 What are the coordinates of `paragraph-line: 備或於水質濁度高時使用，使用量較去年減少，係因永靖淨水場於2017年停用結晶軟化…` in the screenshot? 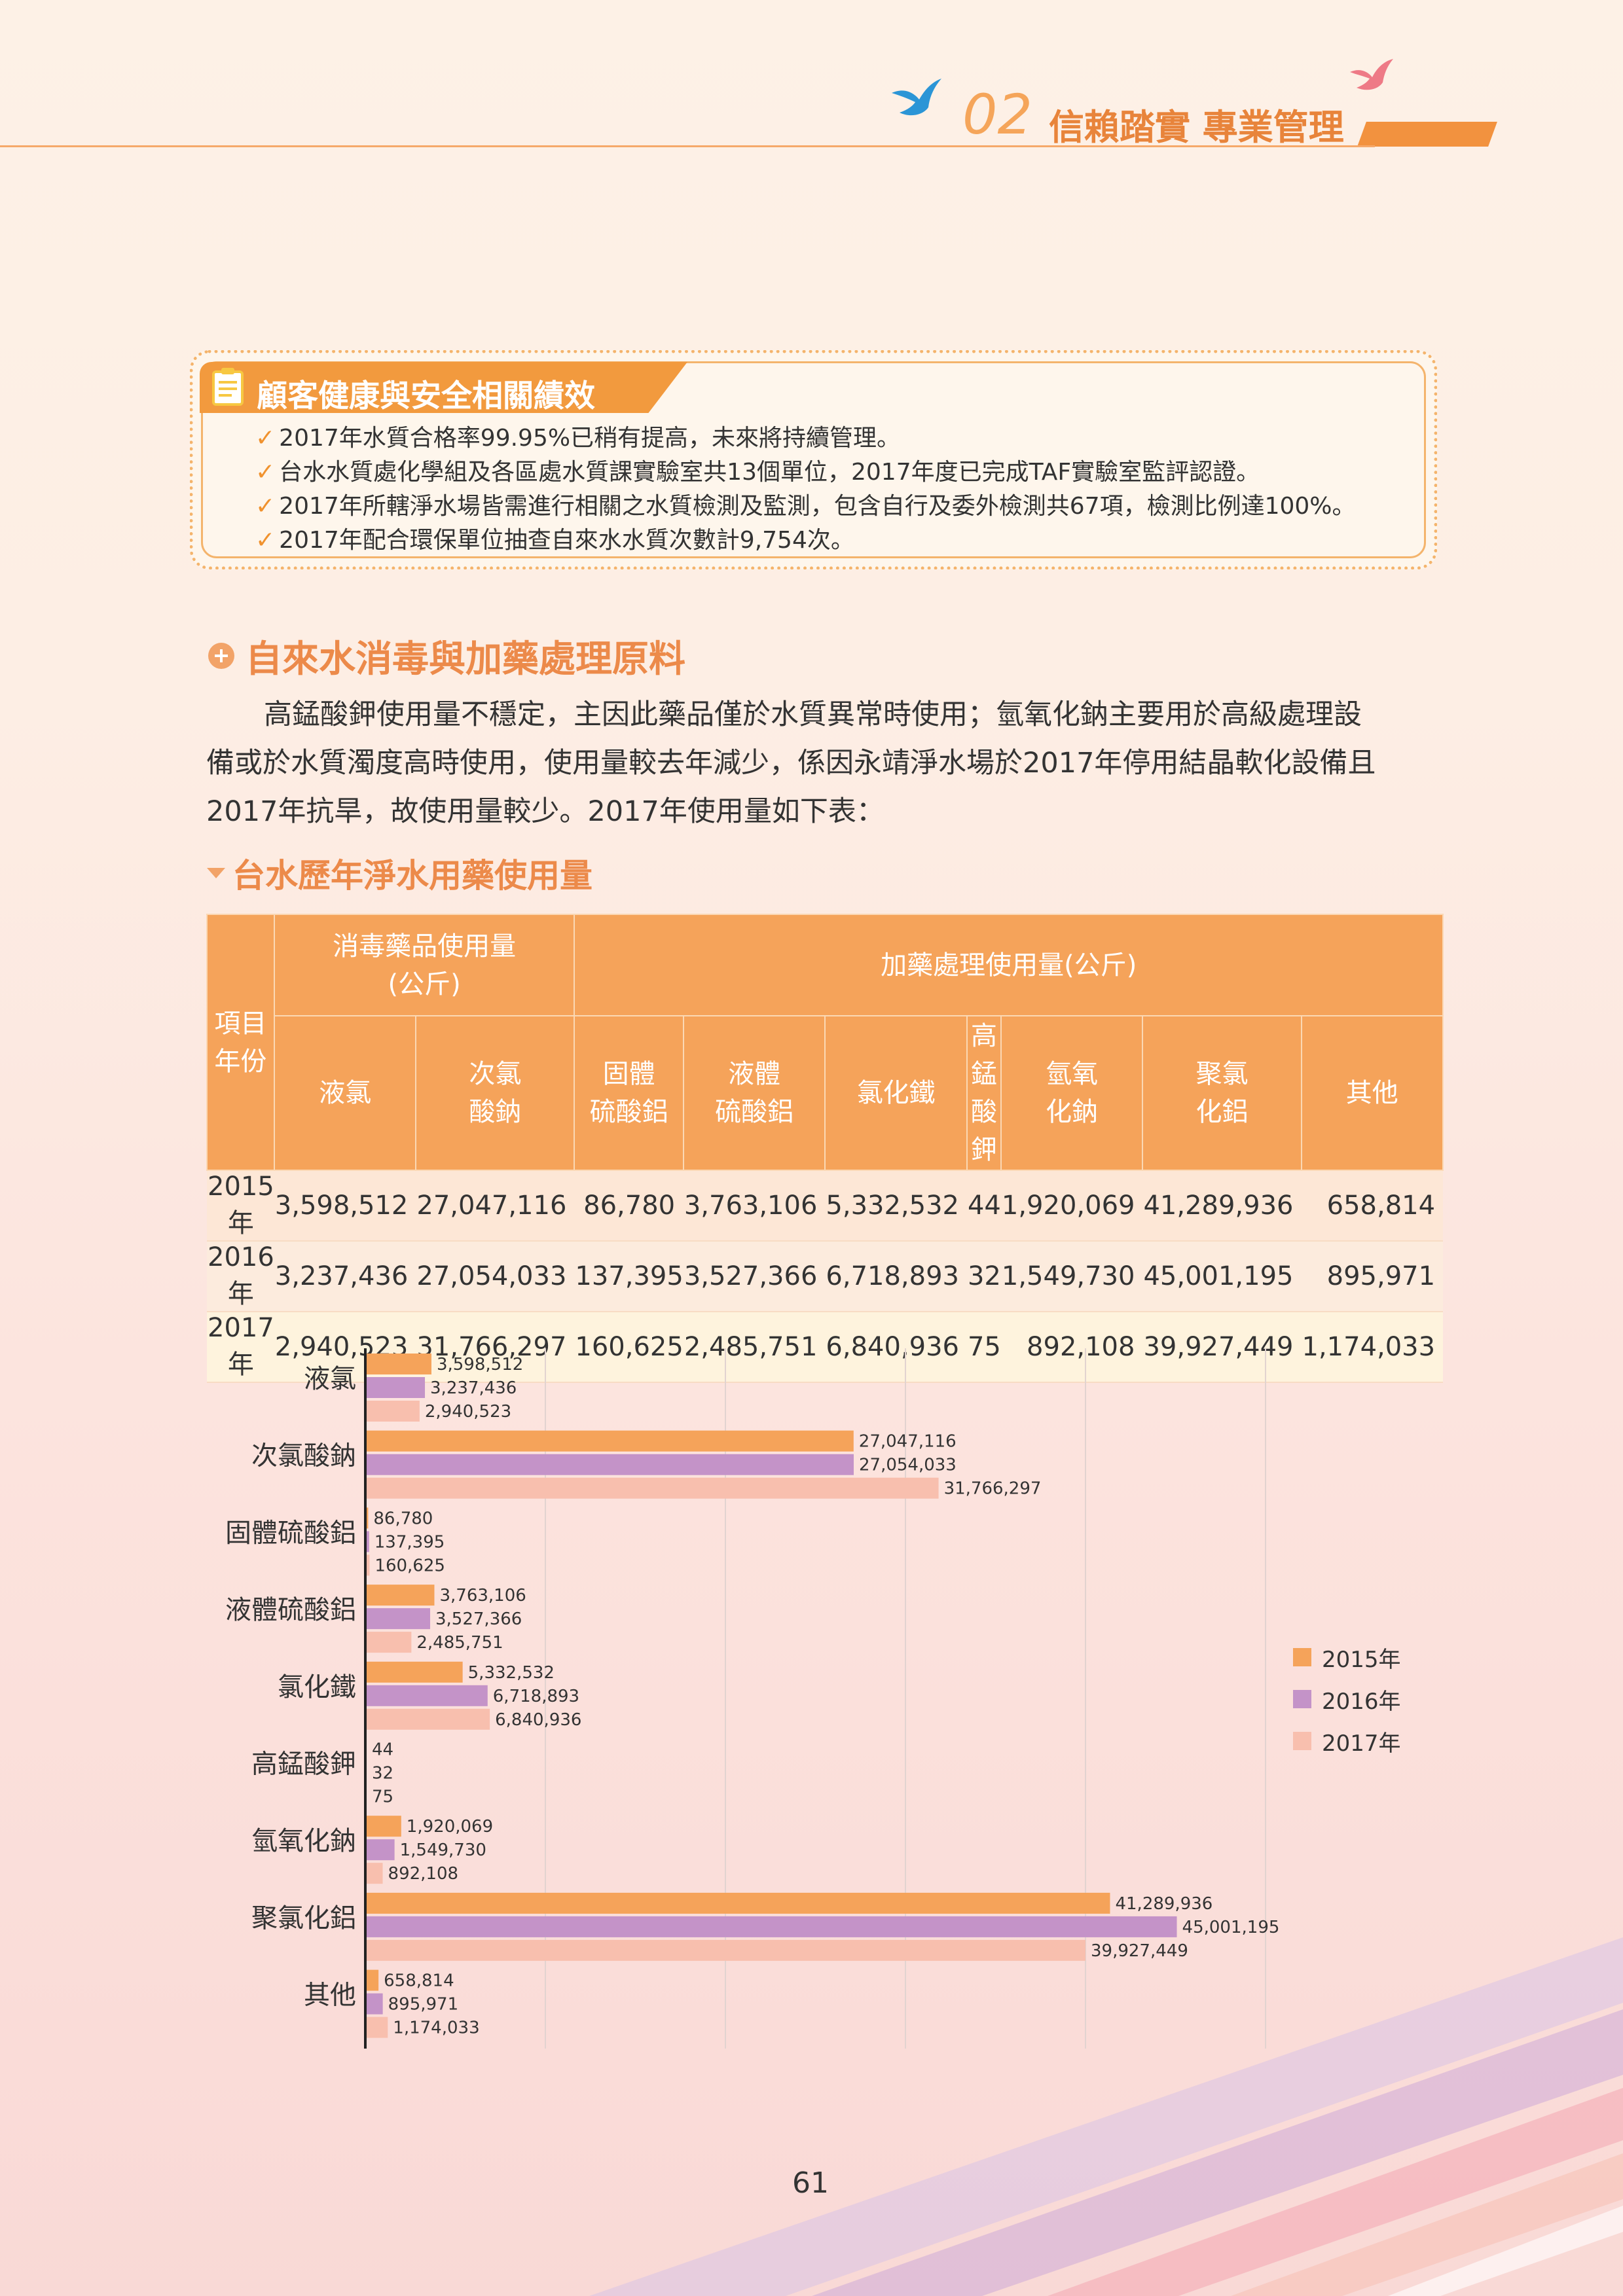 It's located at (791, 763).